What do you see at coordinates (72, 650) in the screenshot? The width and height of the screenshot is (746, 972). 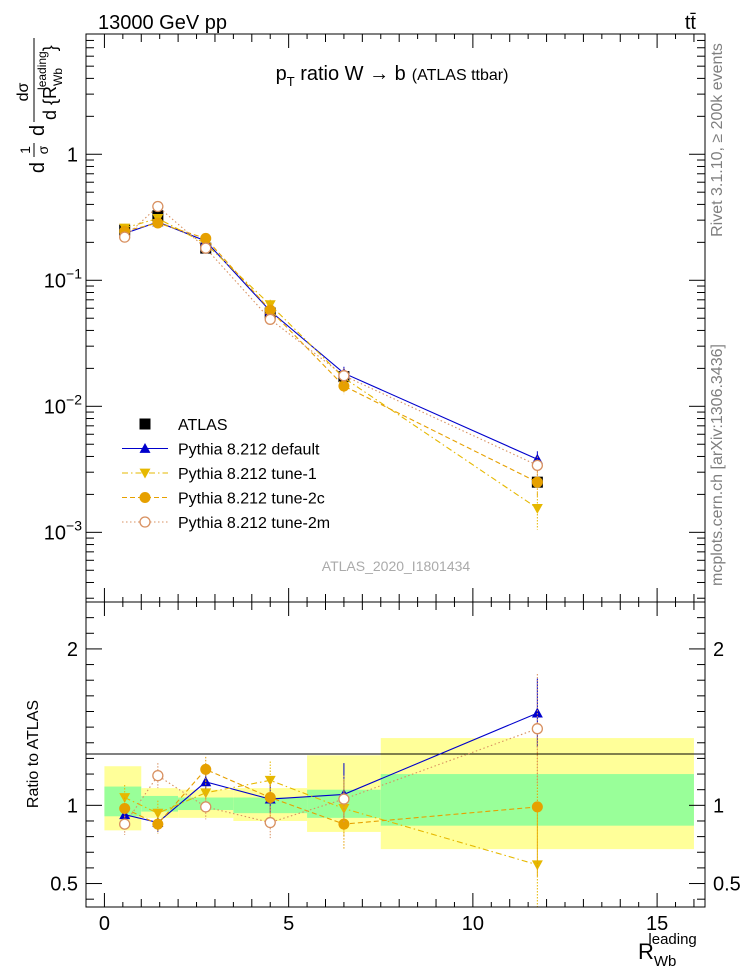 I see `ratio-y-tick-label: 2` at bounding box center [72, 650].